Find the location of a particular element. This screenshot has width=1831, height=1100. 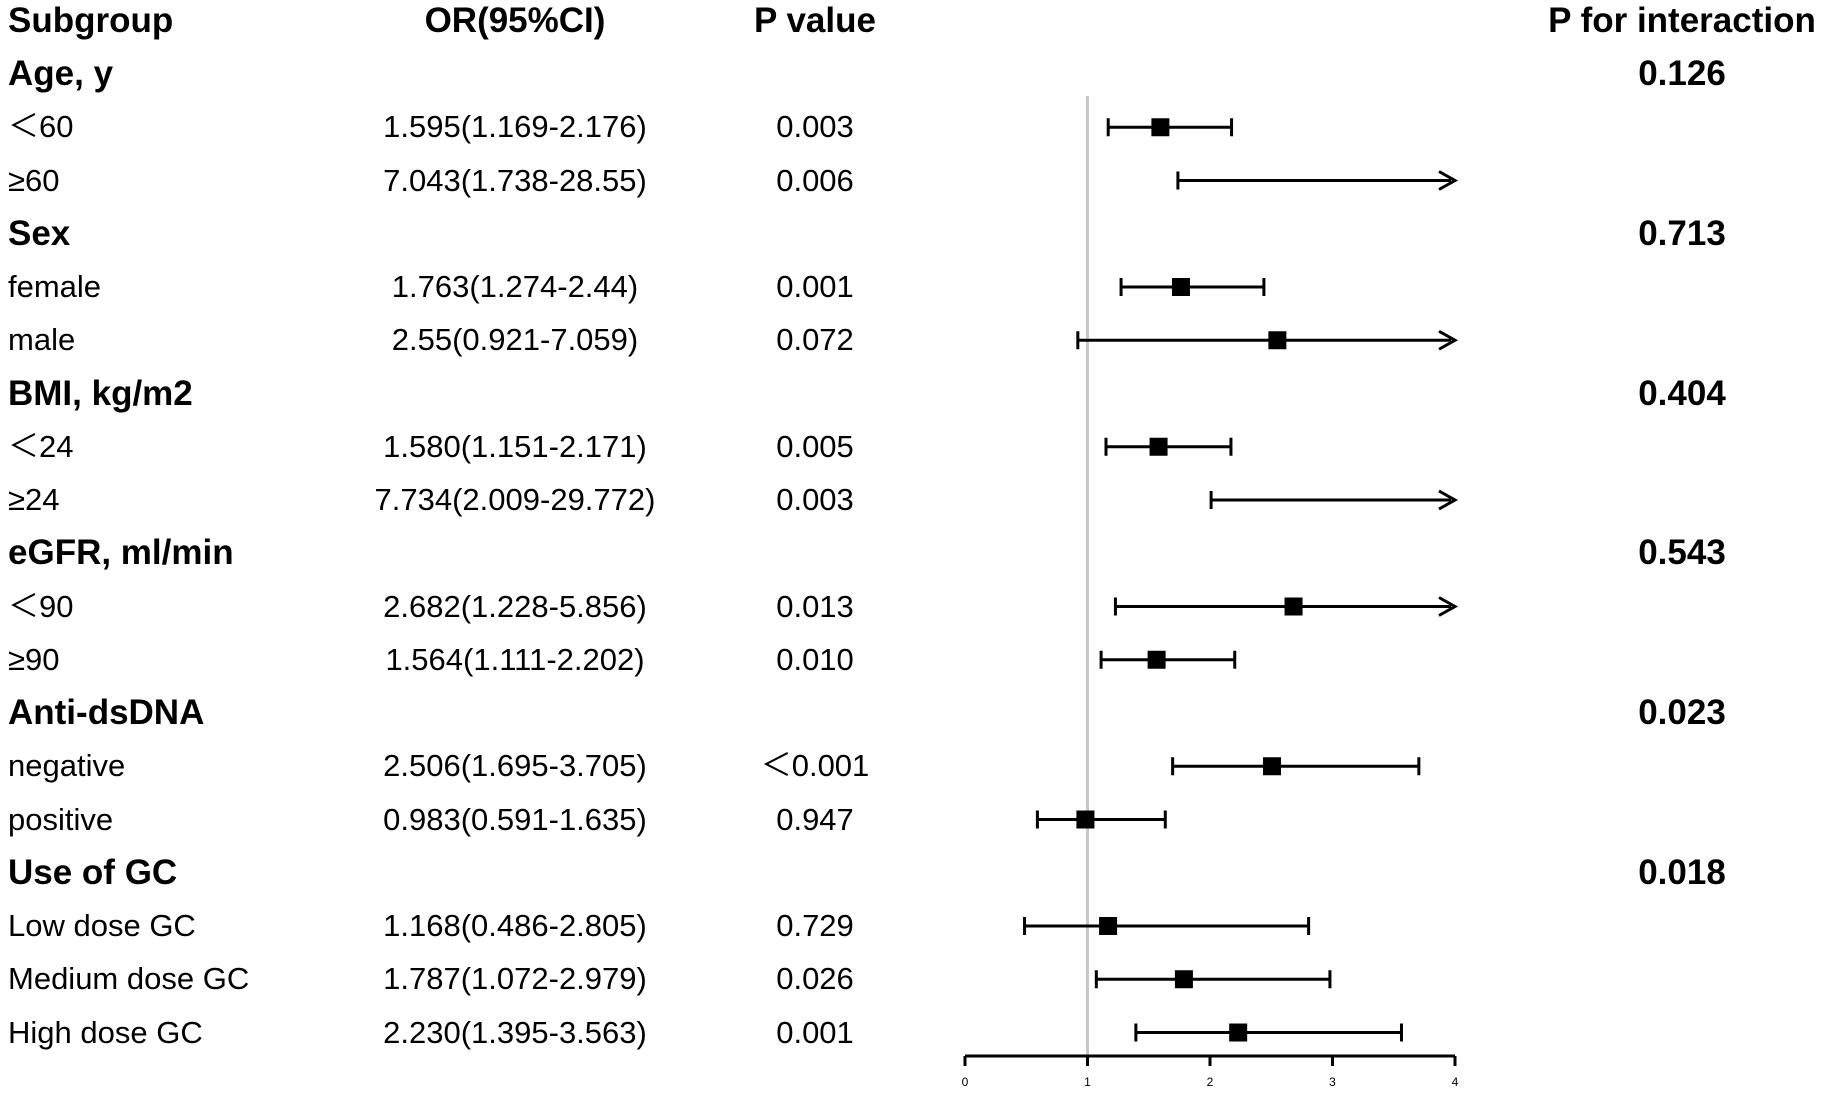

p-interaction-value: 0.404 is located at coordinates (1682, 393).